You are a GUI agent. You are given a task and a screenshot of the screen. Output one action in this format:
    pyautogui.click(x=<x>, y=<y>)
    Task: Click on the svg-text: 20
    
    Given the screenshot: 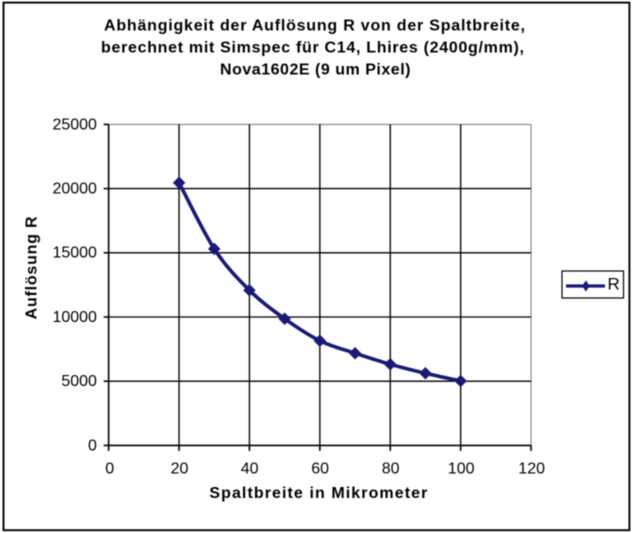 What is the action you would take?
    pyautogui.click(x=180, y=469)
    